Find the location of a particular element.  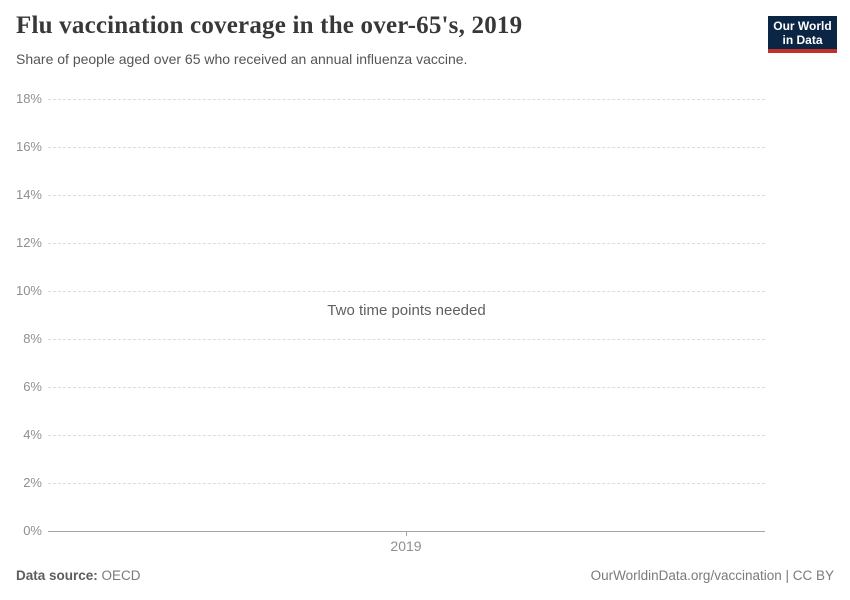

y-axis-tick-label: 16% is located at coordinates (28, 146).